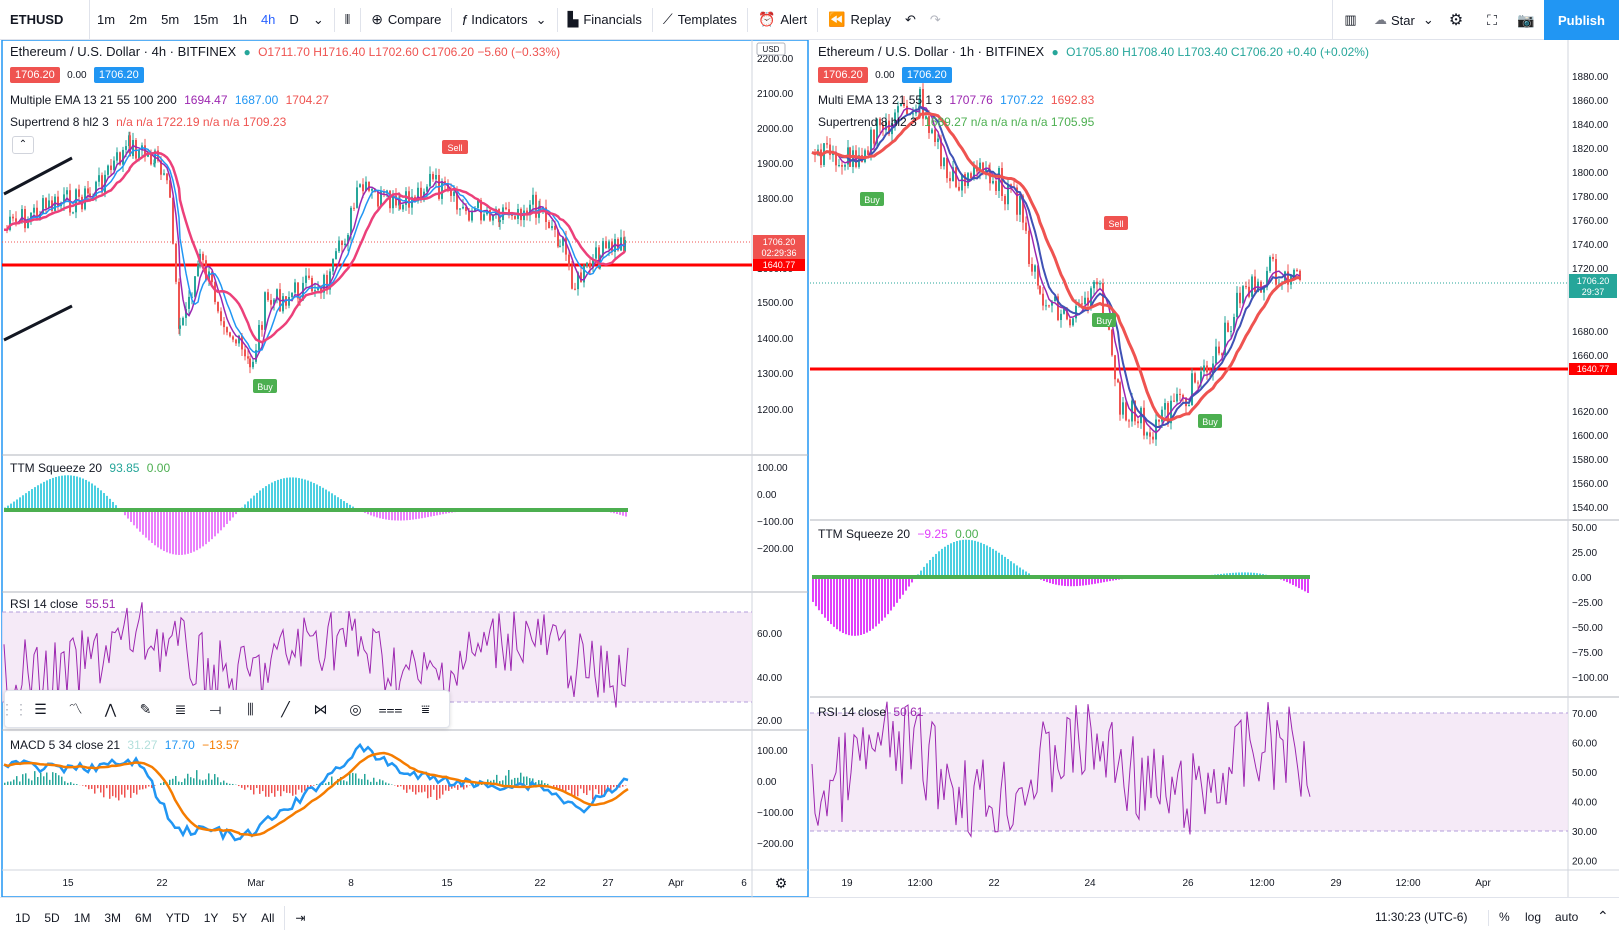  What do you see at coordinates (162, 883) in the screenshot?
I see `time-axis-label: 22` at bounding box center [162, 883].